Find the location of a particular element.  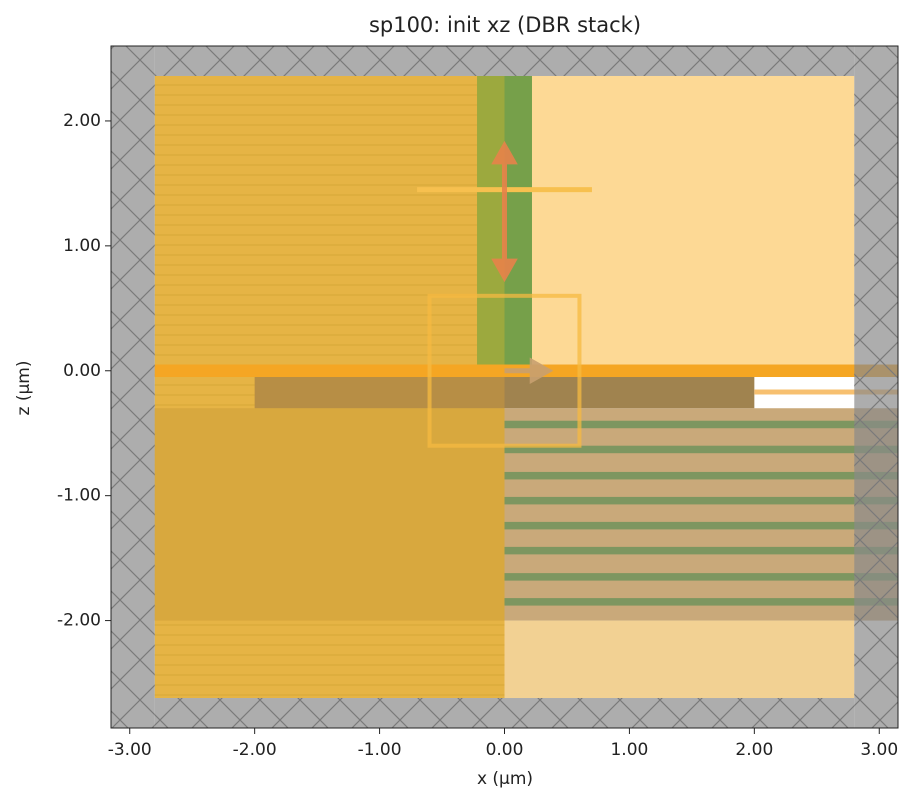

x-tick-label: -2.00 is located at coordinates (255, 750).